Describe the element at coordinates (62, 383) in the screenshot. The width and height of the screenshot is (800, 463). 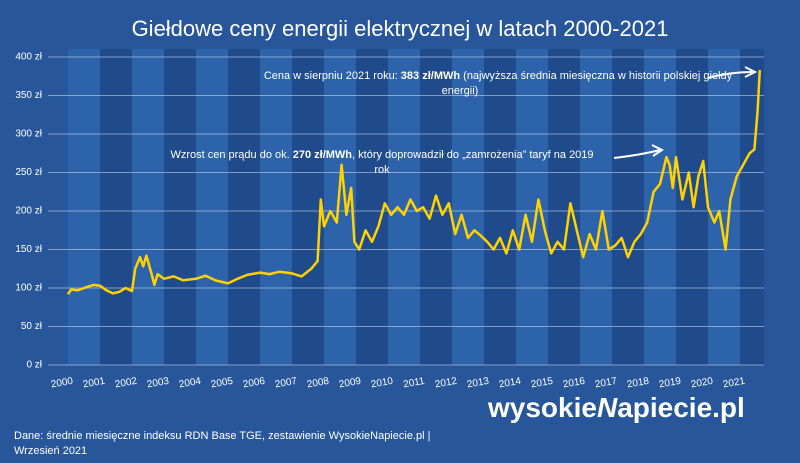
I see `x-tick-label: 2000` at that location.